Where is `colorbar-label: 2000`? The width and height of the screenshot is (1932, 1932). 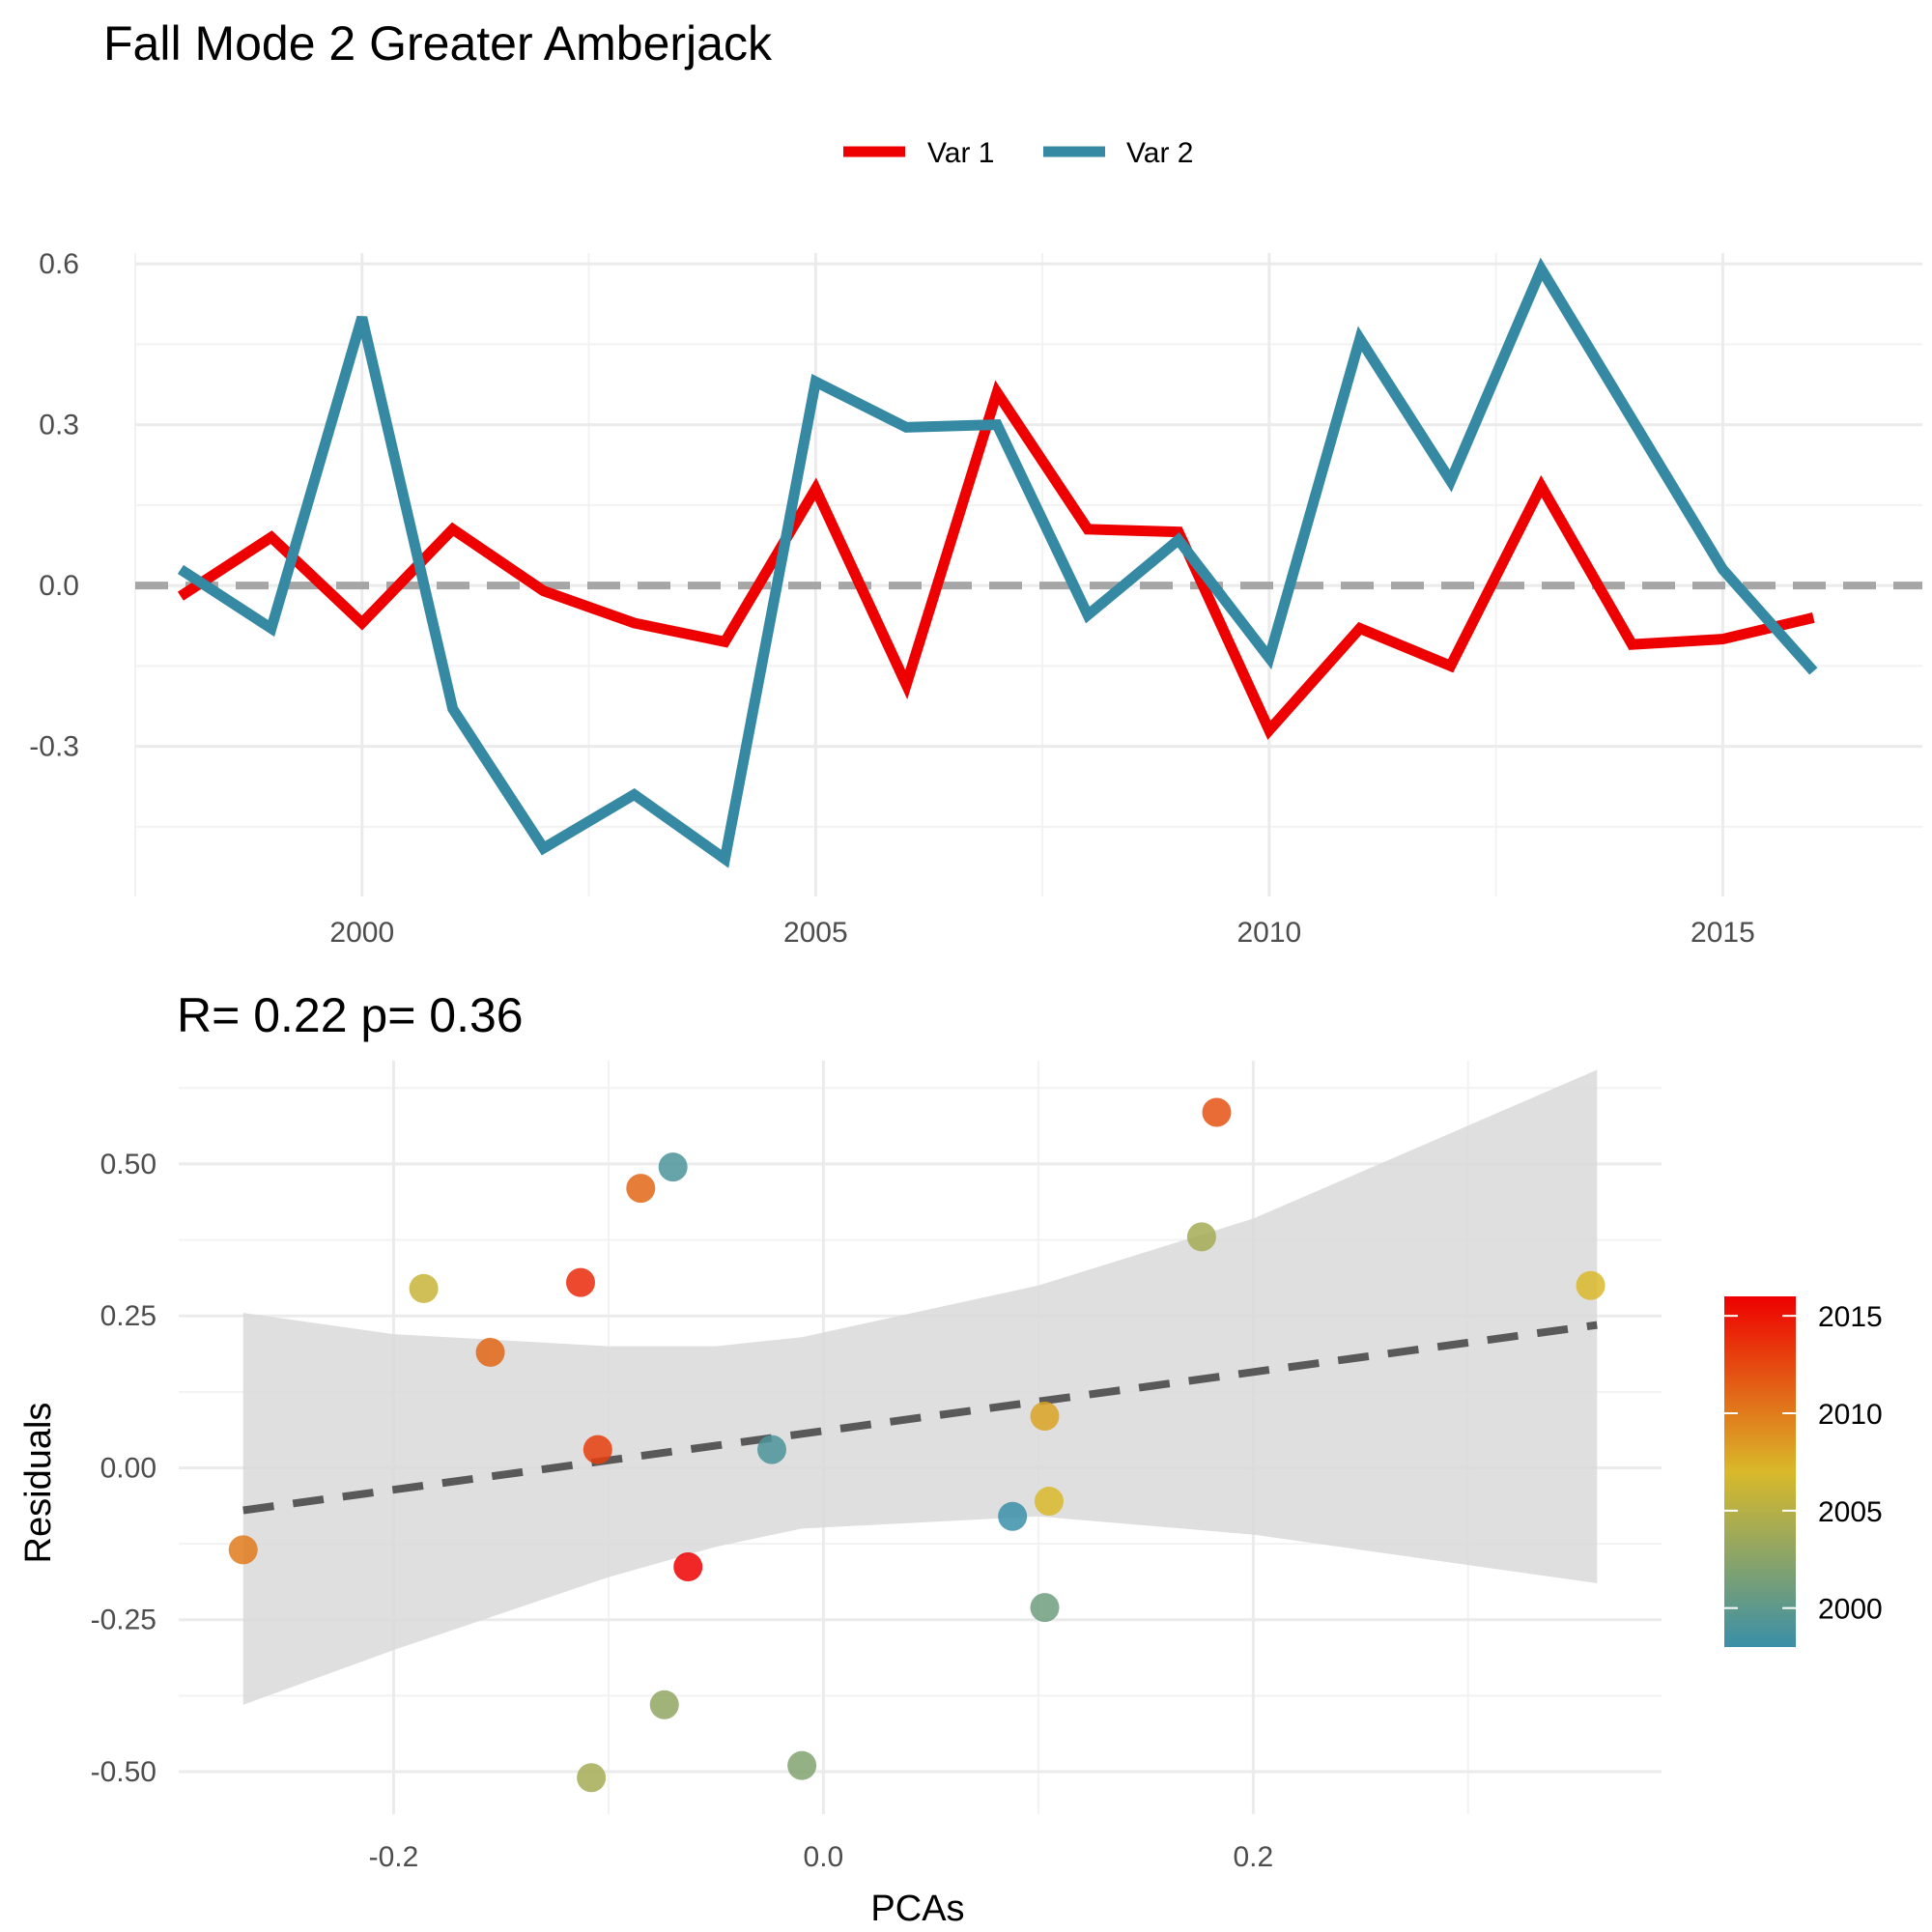 colorbar-label: 2000 is located at coordinates (1850, 1610).